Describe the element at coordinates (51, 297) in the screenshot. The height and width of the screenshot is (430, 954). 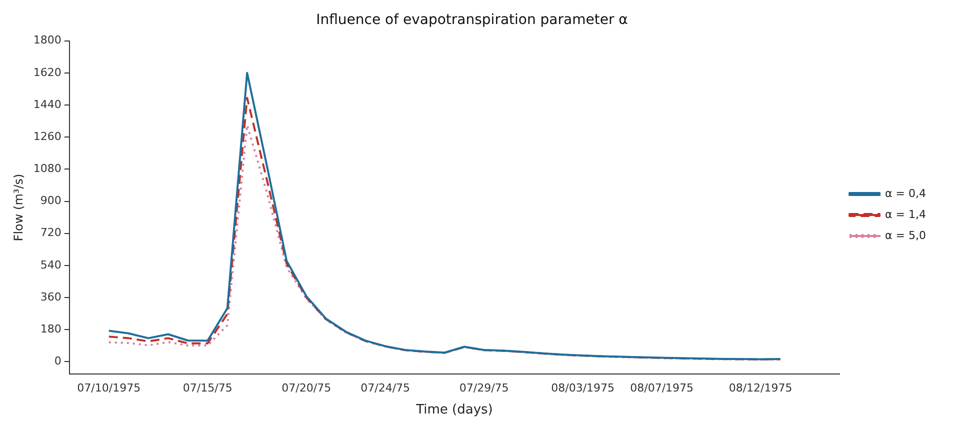
I see `y-tick-label: 360` at that location.